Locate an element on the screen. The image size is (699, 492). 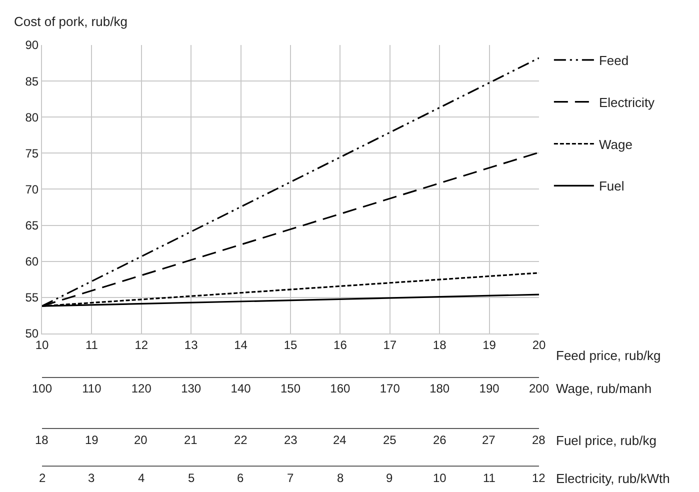
x2-tick-label: 170 is located at coordinates (390, 388).